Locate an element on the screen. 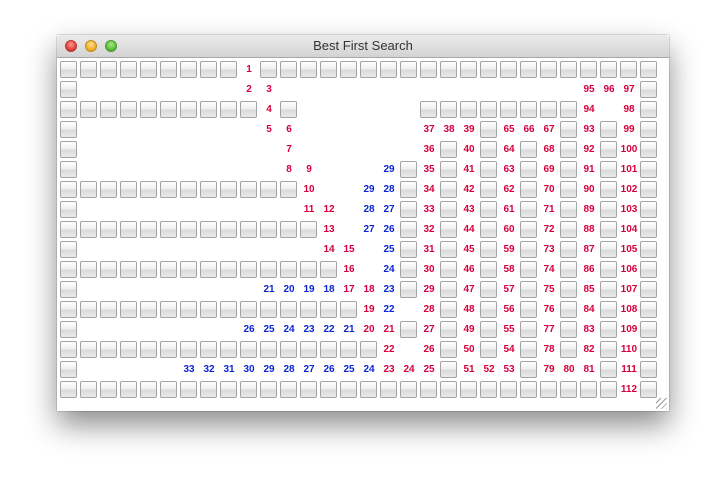  path-step-number: 63 is located at coordinates (509, 169).